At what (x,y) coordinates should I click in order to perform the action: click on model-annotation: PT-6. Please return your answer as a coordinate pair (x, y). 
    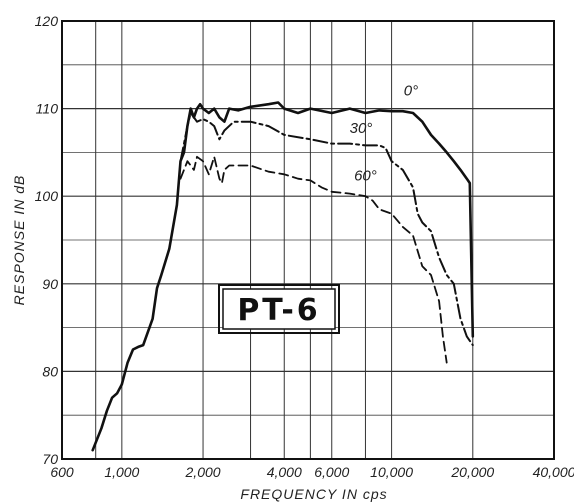
    Looking at the image, I should click on (279, 309).